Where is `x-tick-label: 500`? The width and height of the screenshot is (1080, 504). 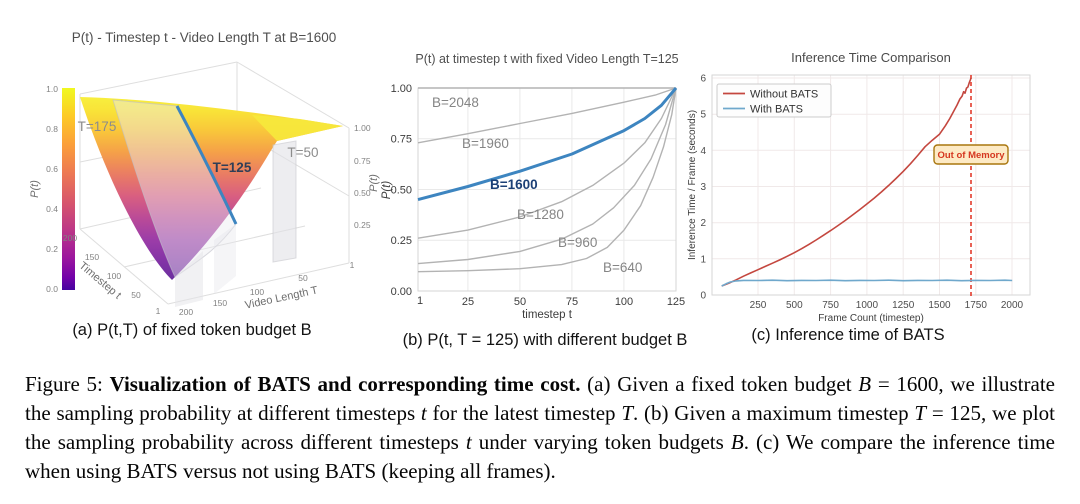
x-tick-label: 500 is located at coordinates (794, 305).